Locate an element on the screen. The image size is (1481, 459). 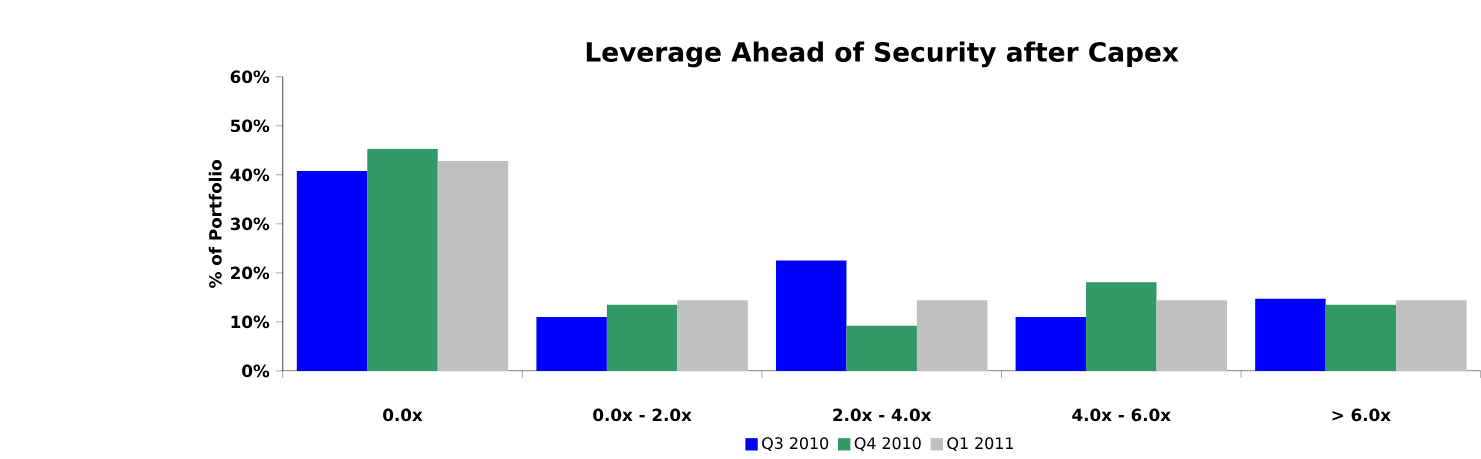
y-tick-label: 40% is located at coordinates (250, 175).